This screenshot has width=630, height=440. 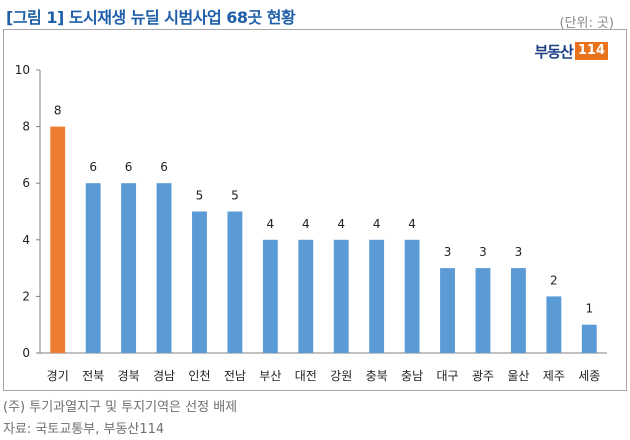 What do you see at coordinates (22, 70) in the screenshot?
I see `y-tick-label: 10` at bounding box center [22, 70].